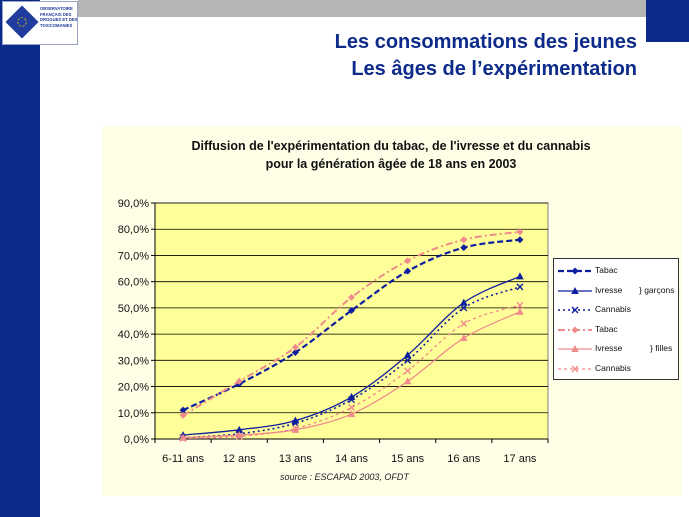 The width and height of the screenshot is (689, 517). I want to click on y-tick-label: 50,0%, so click(133, 309).